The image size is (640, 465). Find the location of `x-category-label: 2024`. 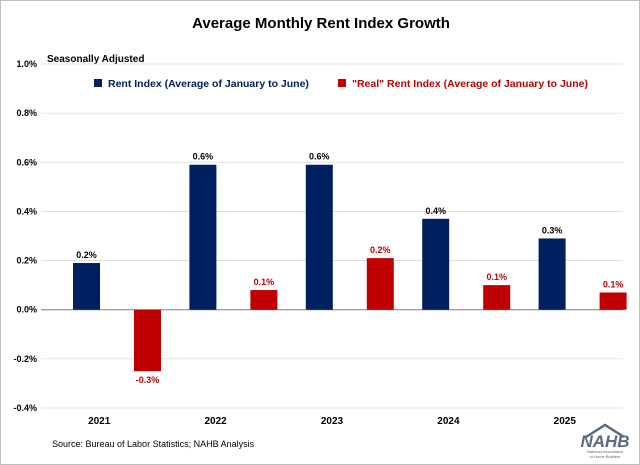

x-category-label: 2024 is located at coordinates (448, 421).